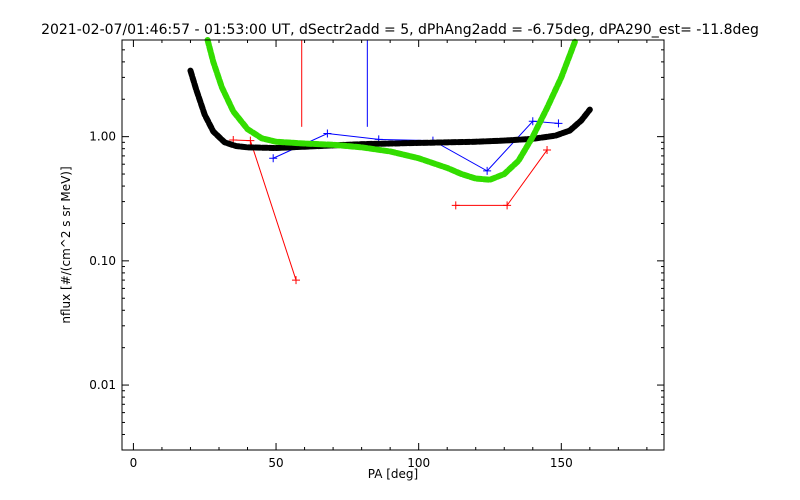 This screenshot has width=800, height=500. I want to click on series-line, so click(265, 210).